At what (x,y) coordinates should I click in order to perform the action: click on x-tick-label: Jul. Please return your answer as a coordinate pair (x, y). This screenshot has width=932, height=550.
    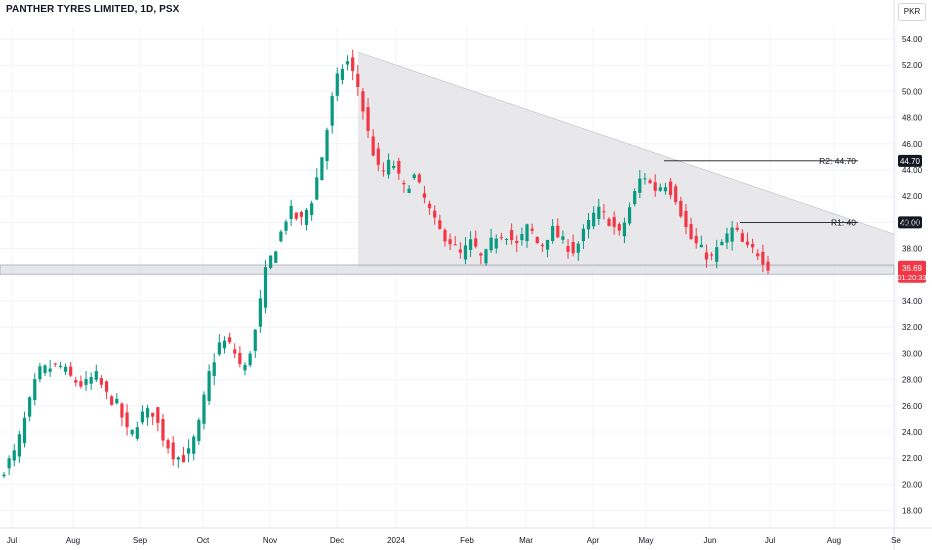
    Looking at the image, I should click on (770, 540).